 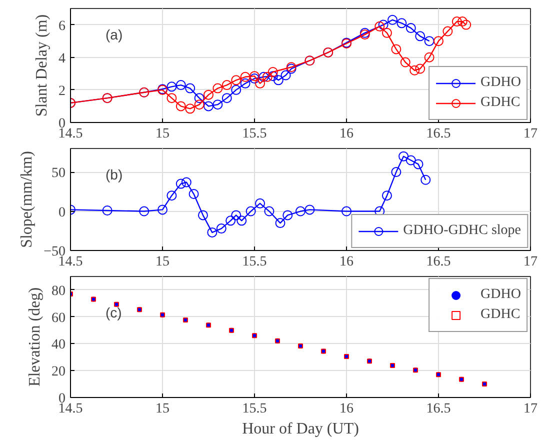 What do you see at coordinates (59, 372) in the screenshot?
I see `y-tick-label: 20` at bounding box center [59, 372].